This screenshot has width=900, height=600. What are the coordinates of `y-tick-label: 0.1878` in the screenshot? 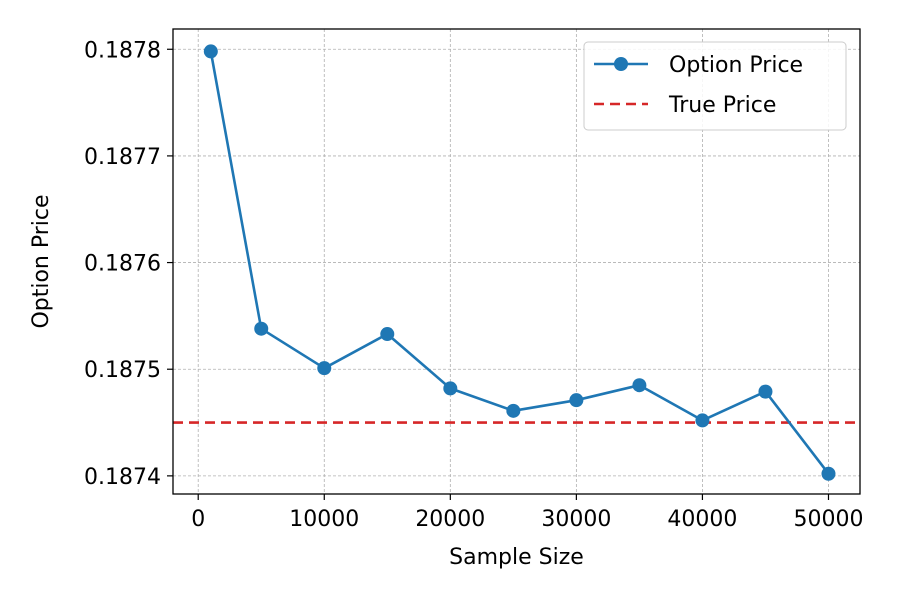 It's located at (122, 50).